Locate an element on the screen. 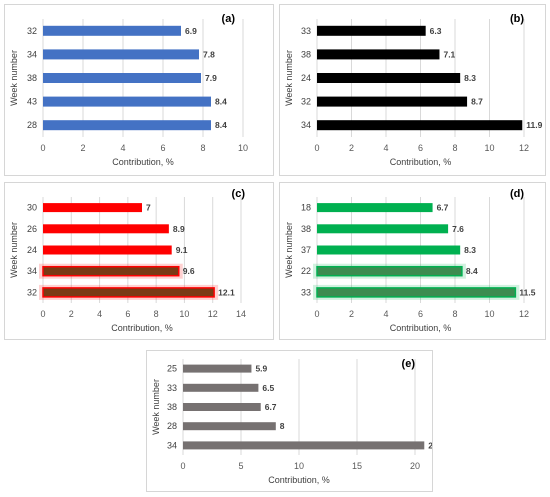  data-label: 7 is located at coordinates (148, 208).